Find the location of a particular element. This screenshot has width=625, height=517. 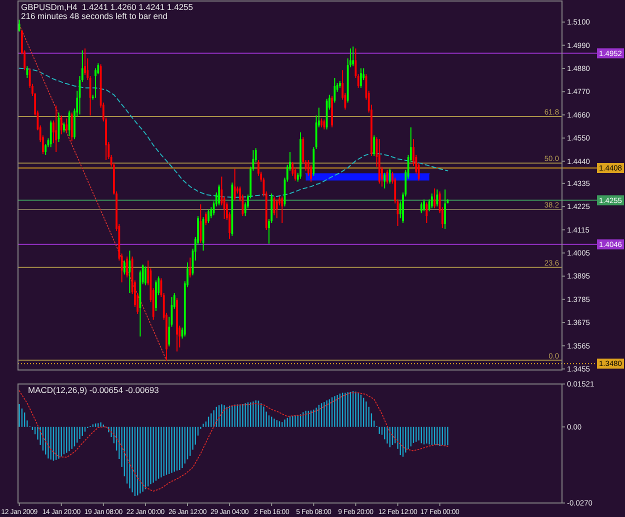

chart-title: MACD(12,26,9) -0.00654 -0.00693 is located at coordinates (94, 390).